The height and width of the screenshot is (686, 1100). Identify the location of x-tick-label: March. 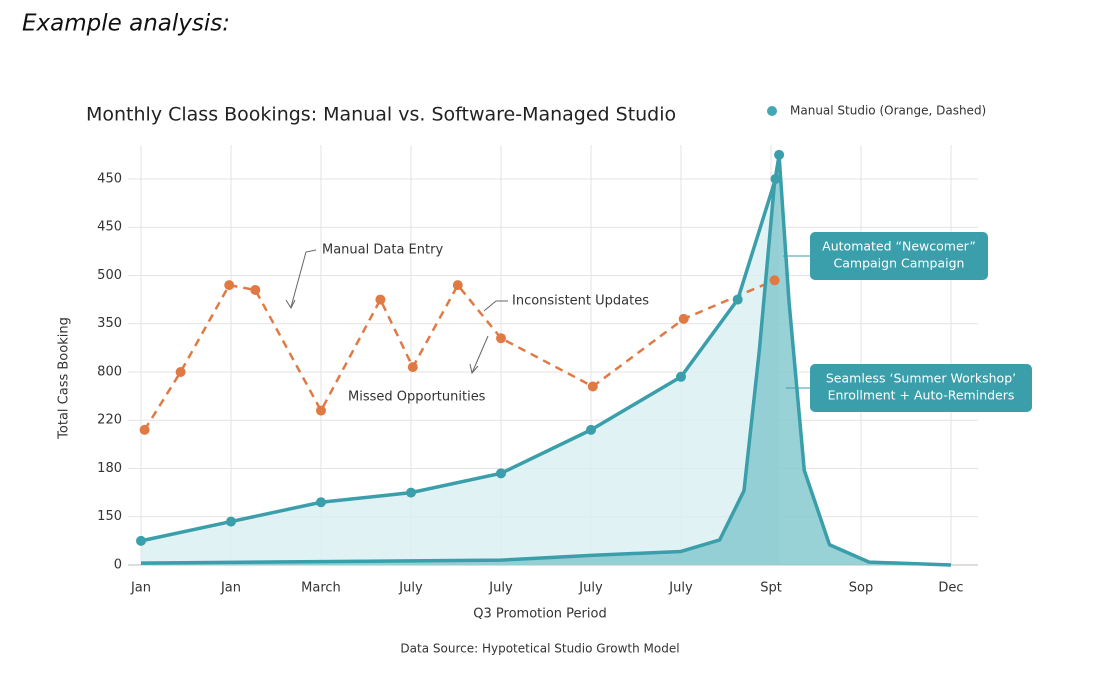
(321, 588).